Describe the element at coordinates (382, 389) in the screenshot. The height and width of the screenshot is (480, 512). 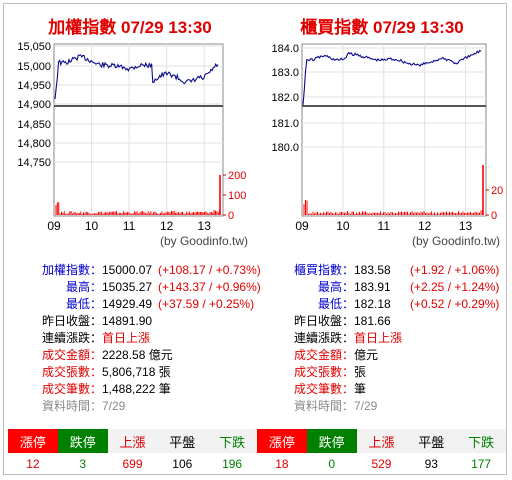
I see `otc-stat-row: 成交筆數：筆` at that location.